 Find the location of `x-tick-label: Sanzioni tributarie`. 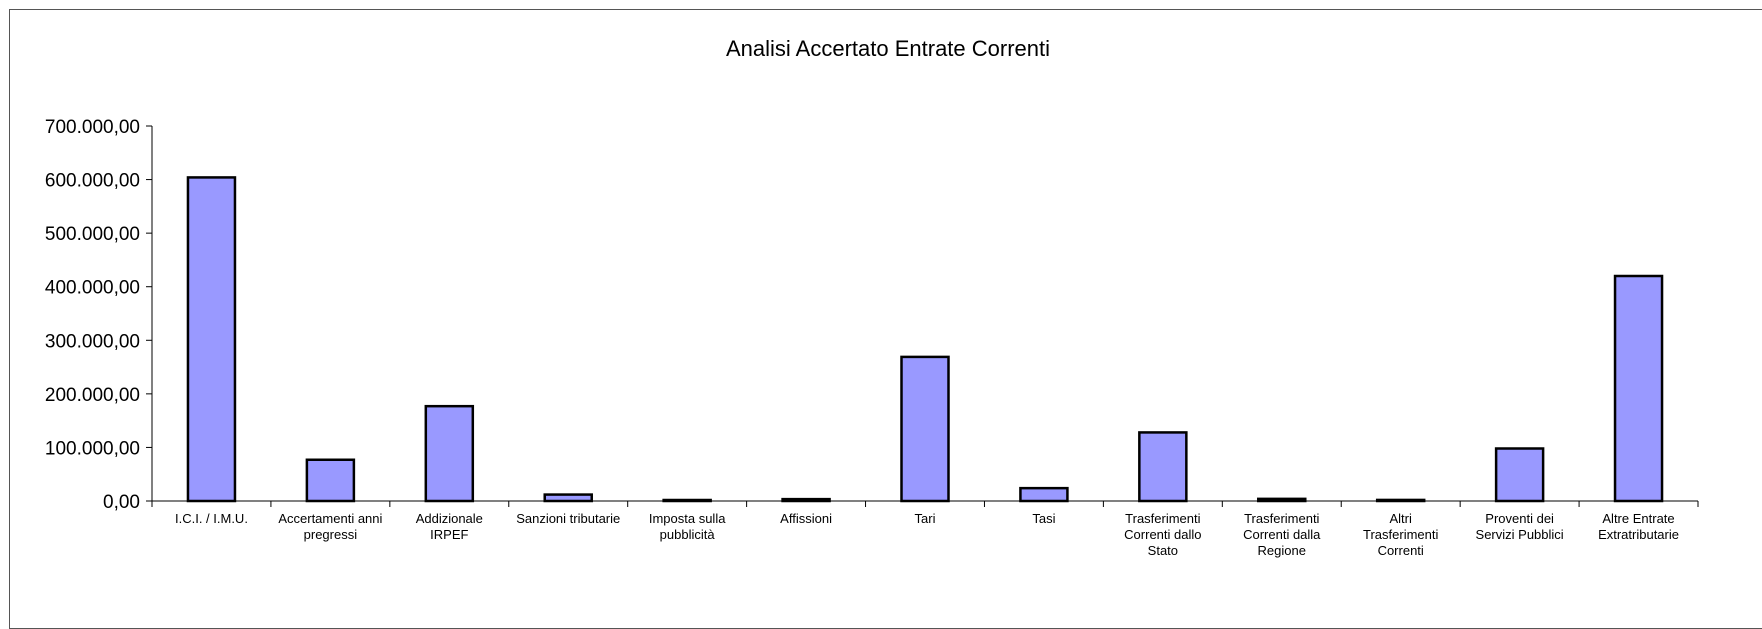

x-tick-label: Sanzioni tributarie is located at coordinates (568, 518).